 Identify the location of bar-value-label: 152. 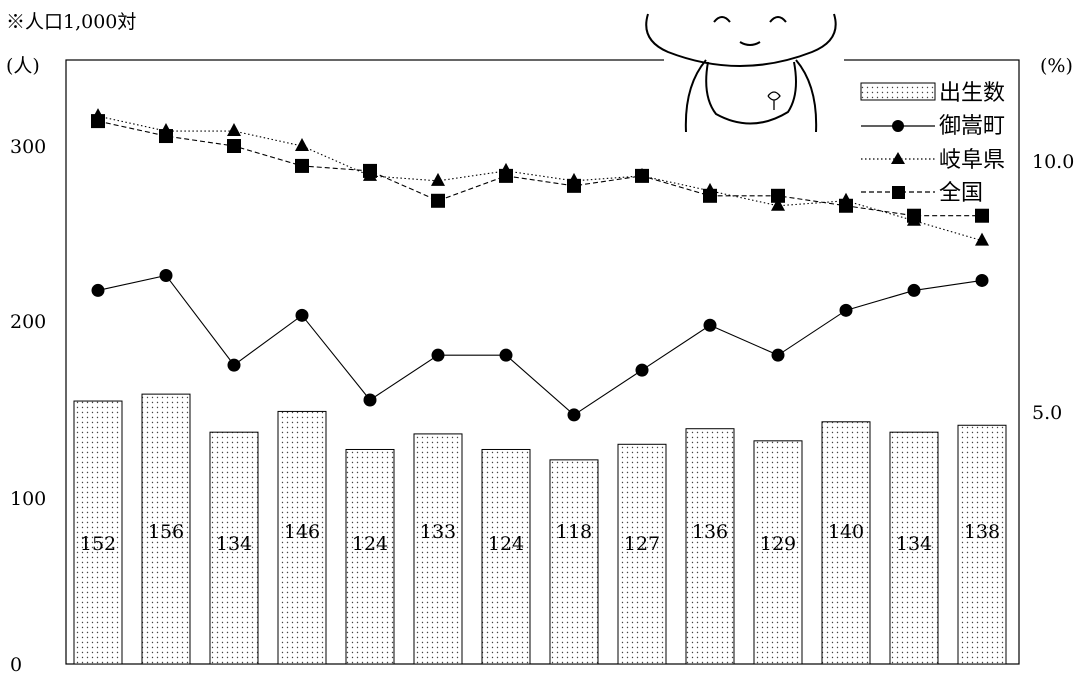
(98, 544).